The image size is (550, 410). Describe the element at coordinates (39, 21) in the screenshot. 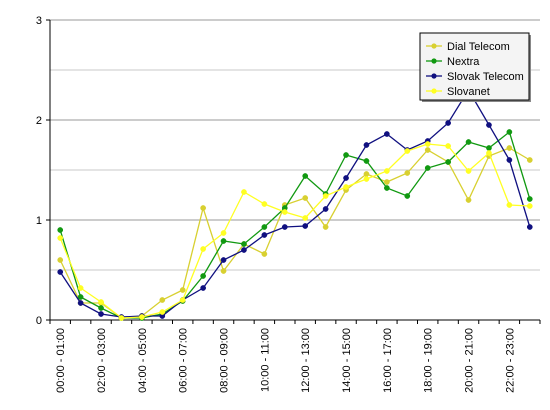

I see `y-tick-label: 3` at that location.